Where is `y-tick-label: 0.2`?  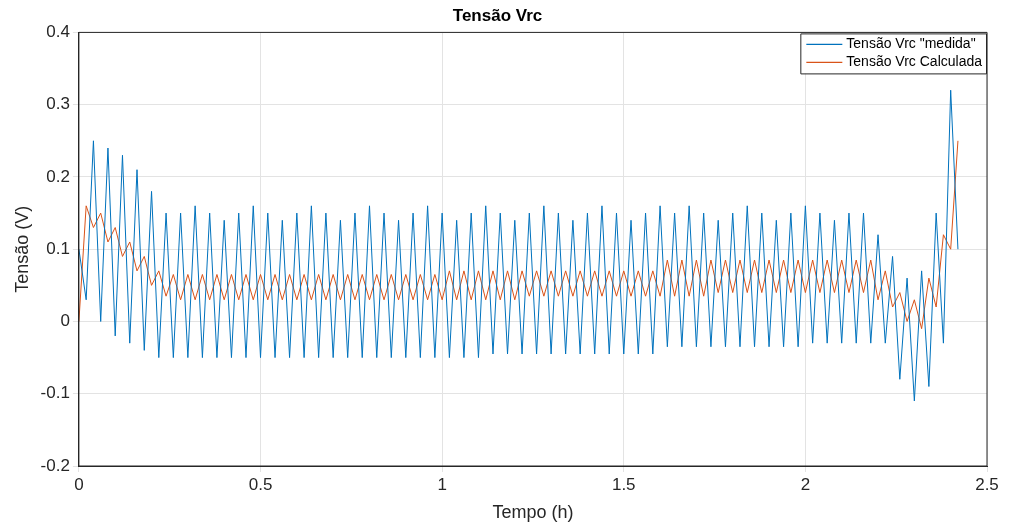
y-tick-label: 0.2 is located at coordinates (58, 176).